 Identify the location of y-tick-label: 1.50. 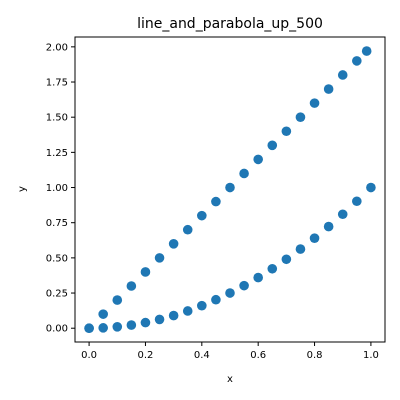
(57, 118).